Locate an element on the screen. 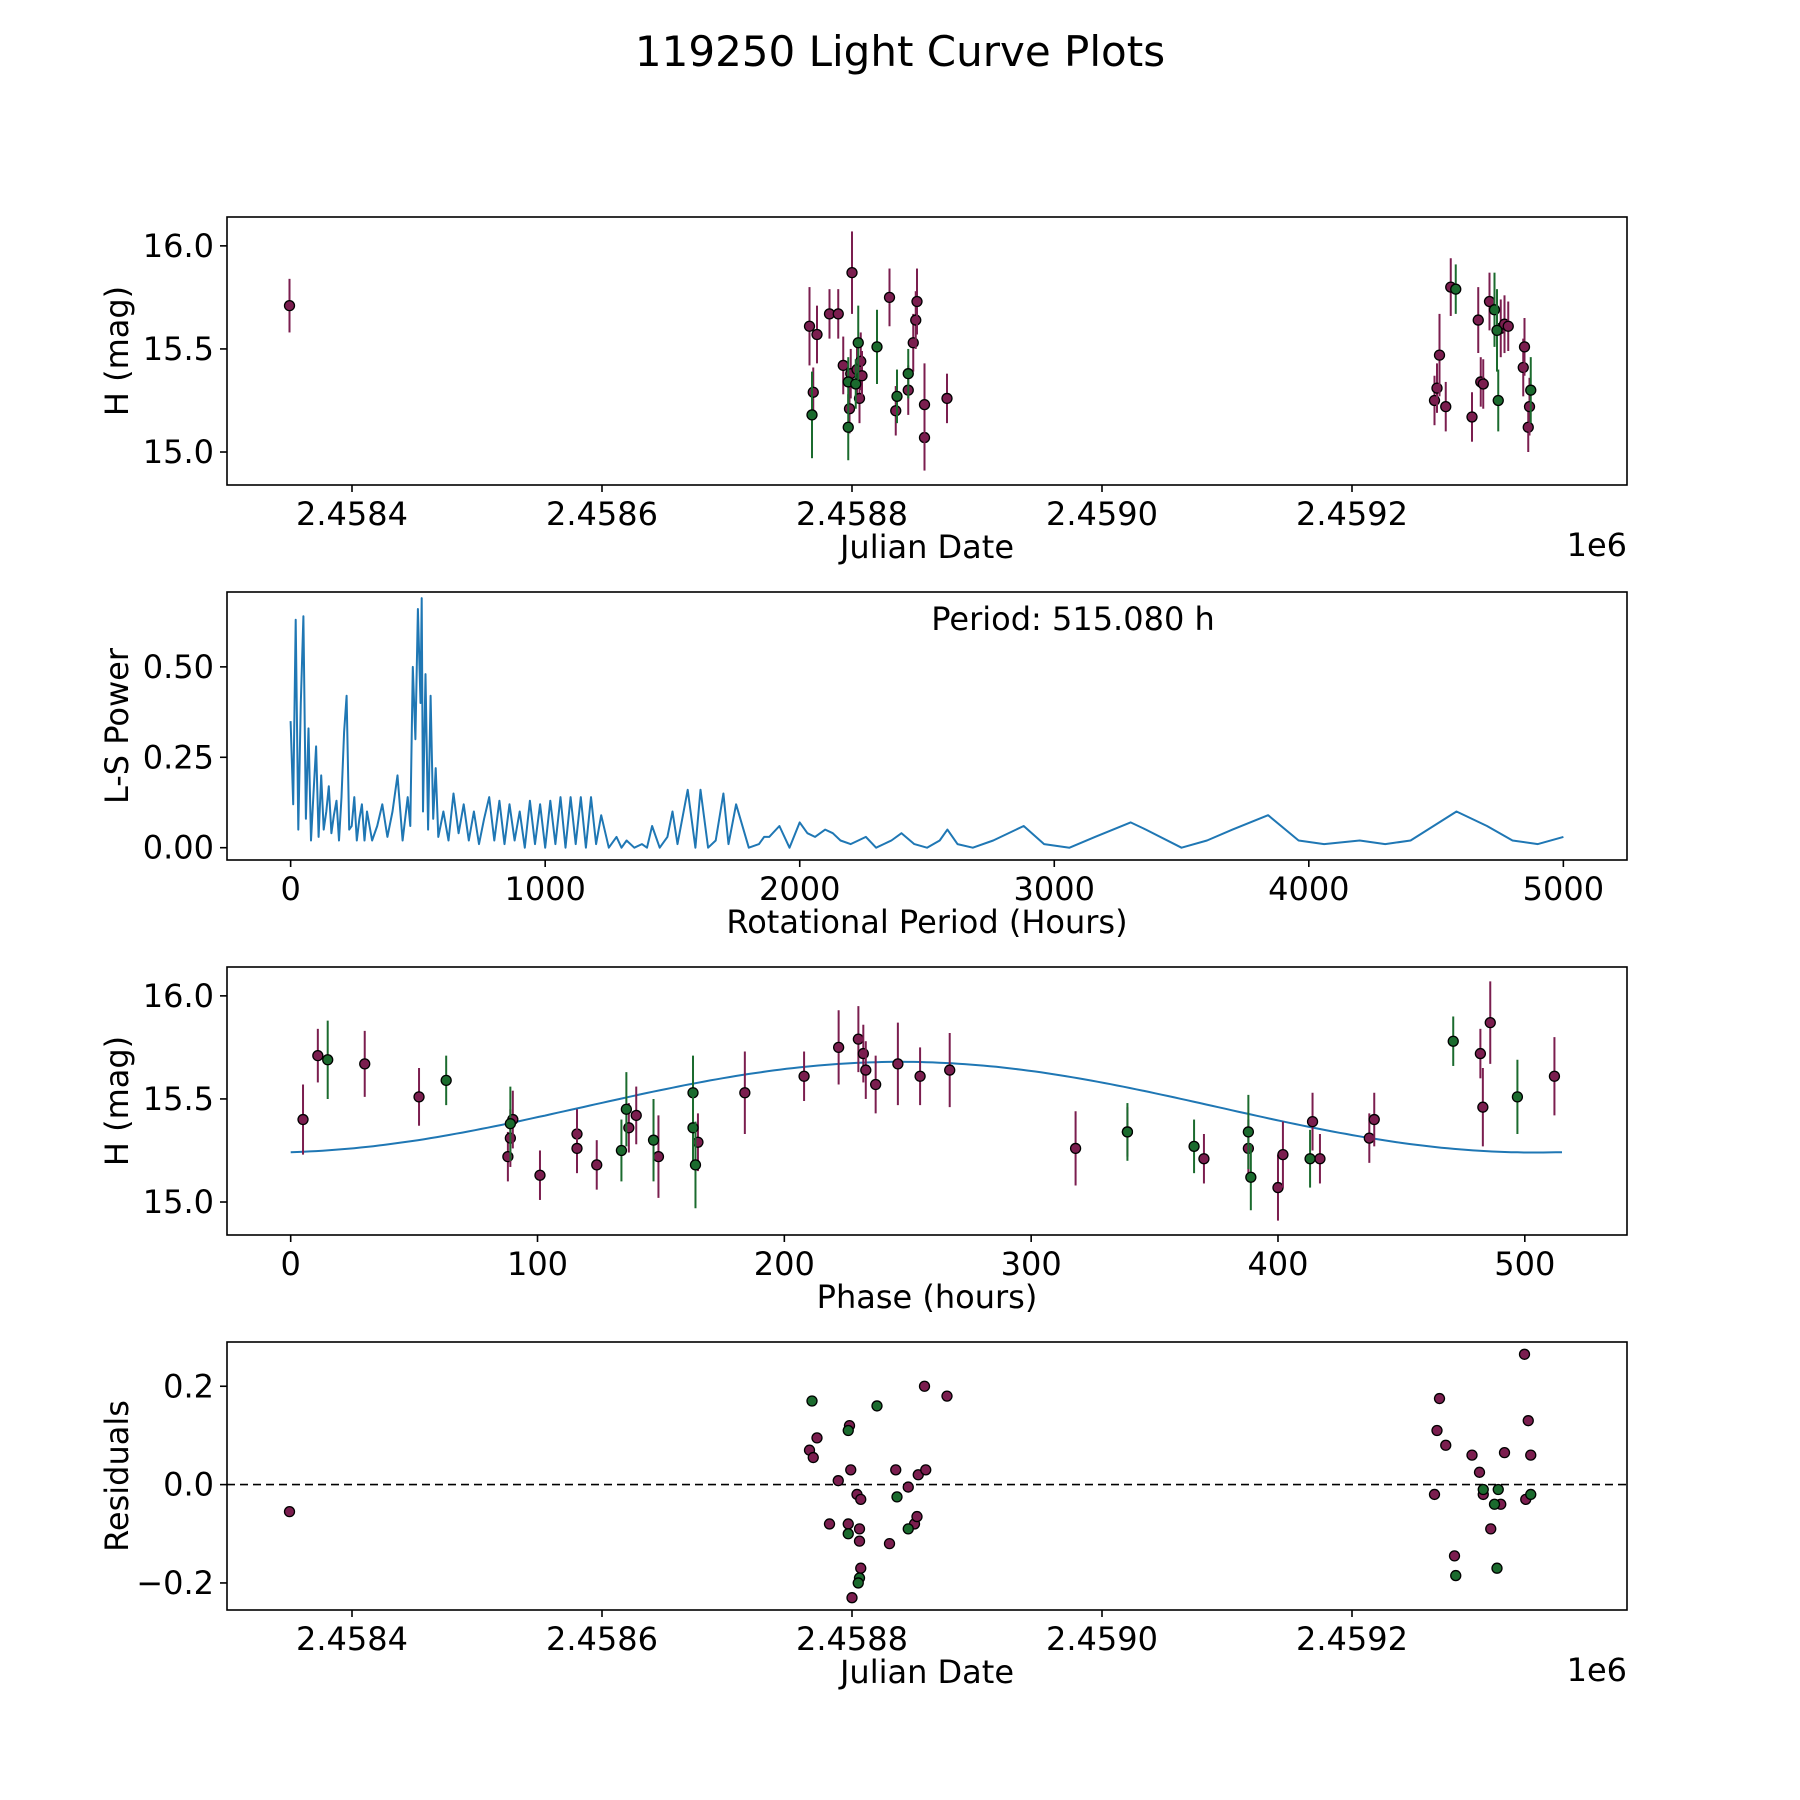 The image size is (1800, 1800). phased-y-label: H (mag) is located at coordinates (117, 1101).